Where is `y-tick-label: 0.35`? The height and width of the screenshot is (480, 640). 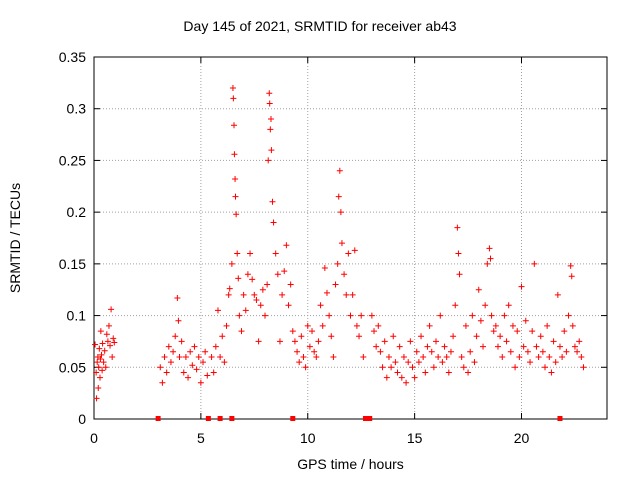
y-tick-label: 0.35 is located at coordinates (72, 57).